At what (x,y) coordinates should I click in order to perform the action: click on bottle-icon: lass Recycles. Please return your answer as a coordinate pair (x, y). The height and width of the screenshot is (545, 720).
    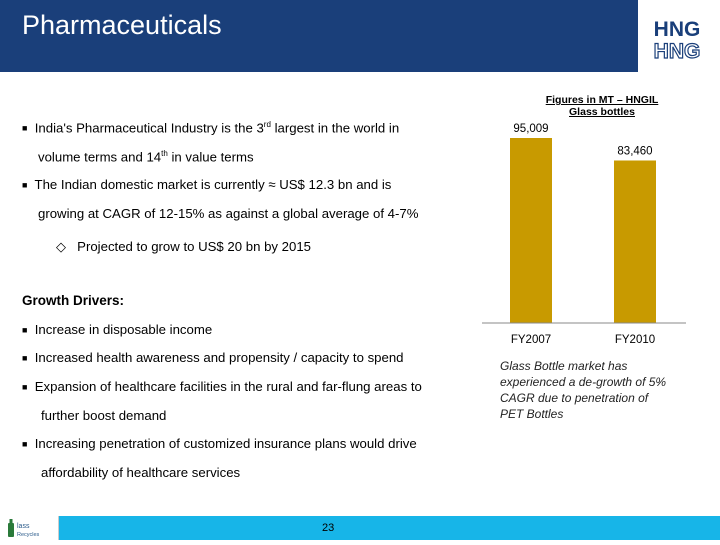
    Looking at the image, I should click on (24, 528).